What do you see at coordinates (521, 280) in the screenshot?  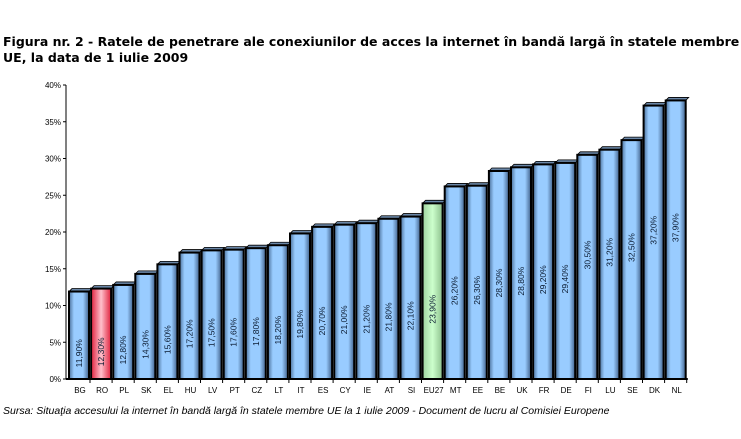 I see `data-label: 28,80%` at bounding box center [521, 280].